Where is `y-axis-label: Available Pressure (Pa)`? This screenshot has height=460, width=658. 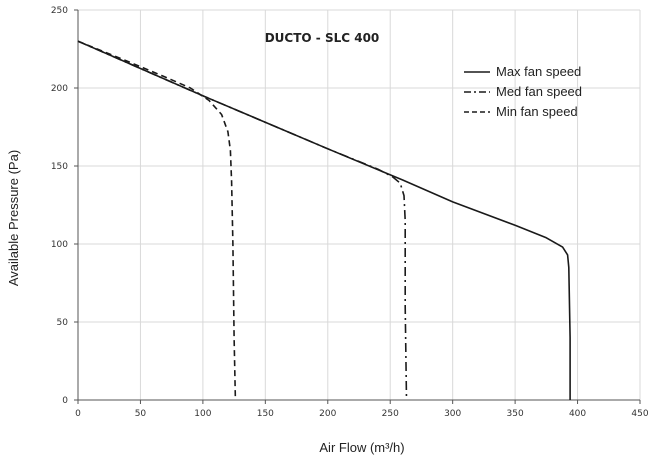
y-axis-label: Available Pressure (Pa) is located at coordinates (13, 218).